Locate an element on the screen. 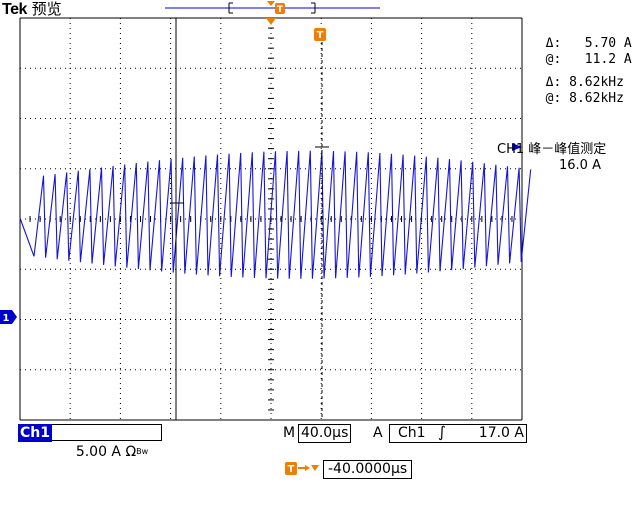 The image size is (640, 510). svg-text: 1 is located at coordinates (6, 318).